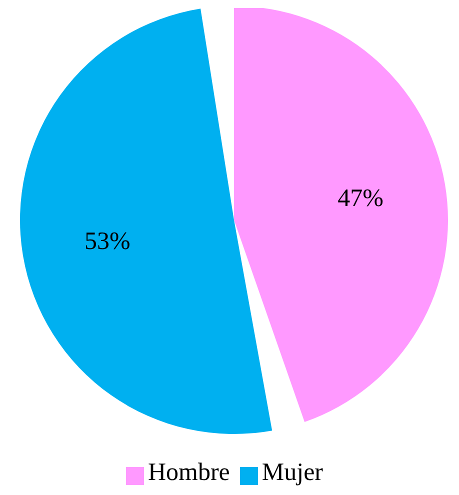 The height and width of the screenshot is (495, 459). What do you see at coordinates (189, 472) in the screenshot?
I see `legend-label: Hombre` at bounding box center [189, 472].